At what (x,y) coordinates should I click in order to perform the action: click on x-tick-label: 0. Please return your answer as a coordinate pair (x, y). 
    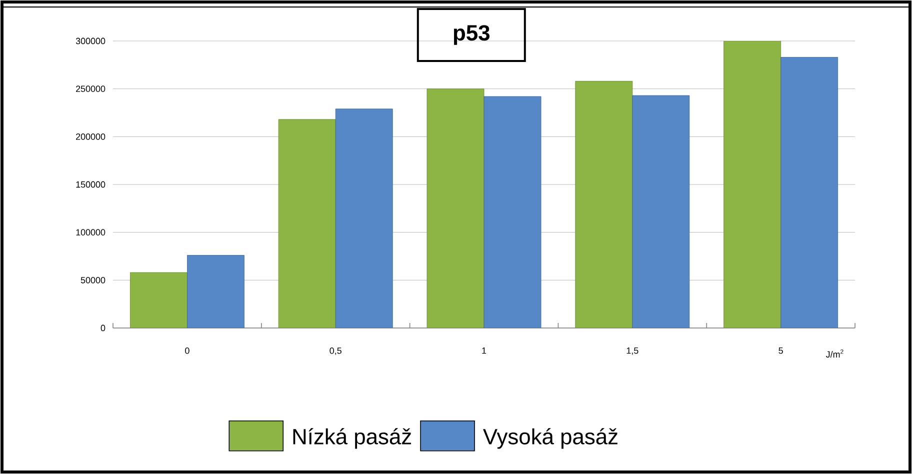
    Looking at the image, I should click on (187, 351).